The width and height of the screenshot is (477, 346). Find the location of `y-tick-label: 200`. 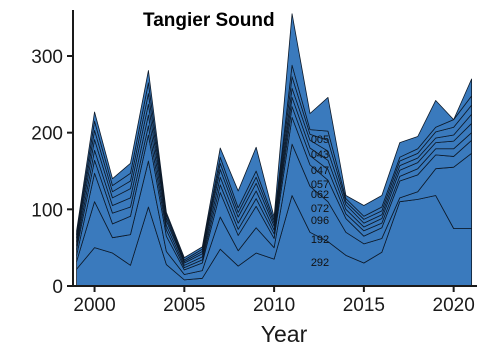

y-tick-label: 200 is located at coordinates (47, 134).